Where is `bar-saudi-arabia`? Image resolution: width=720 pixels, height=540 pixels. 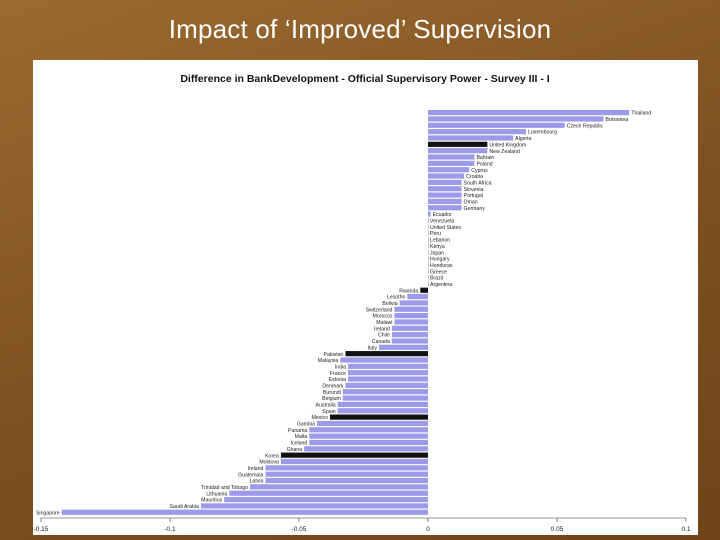 bar-saudi-arabia is located at coordinates (314, 506).